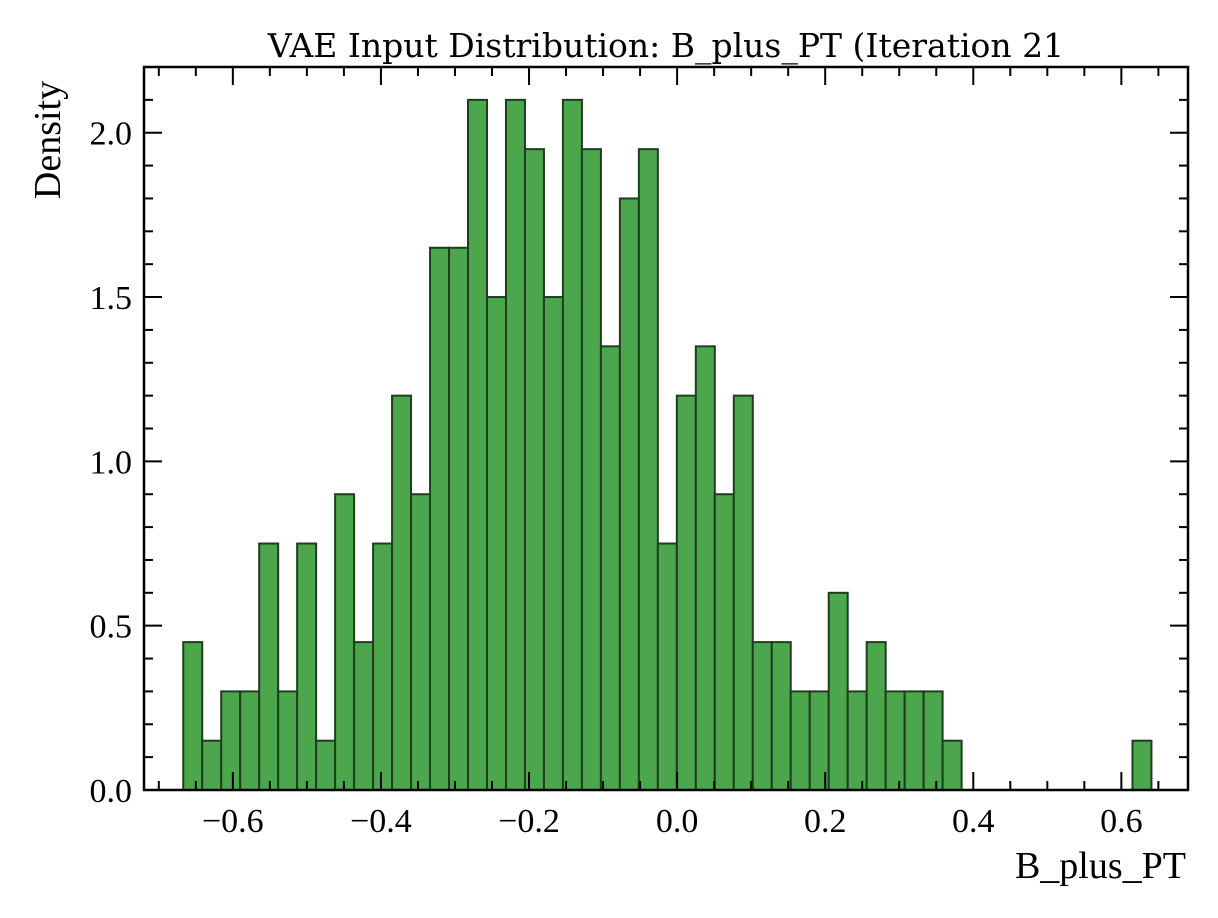 The image size is (1218, 918). I want to click on y-tick-label: 1.5, so click(111, 298).